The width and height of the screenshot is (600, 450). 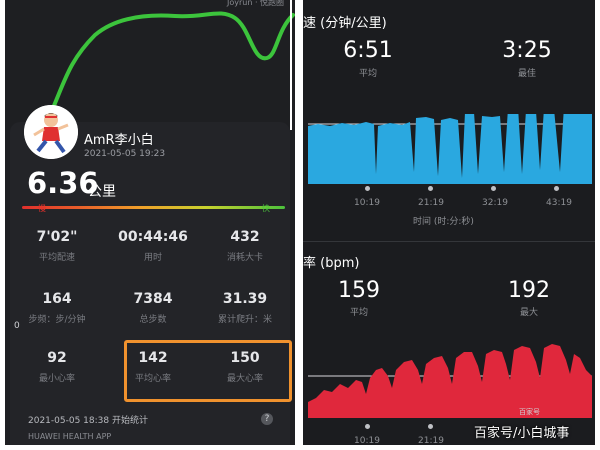 What do you see at coordinates (153, 299) in the screenshot?
I see `stat-value: 7384` at bounding box center [153, 299].